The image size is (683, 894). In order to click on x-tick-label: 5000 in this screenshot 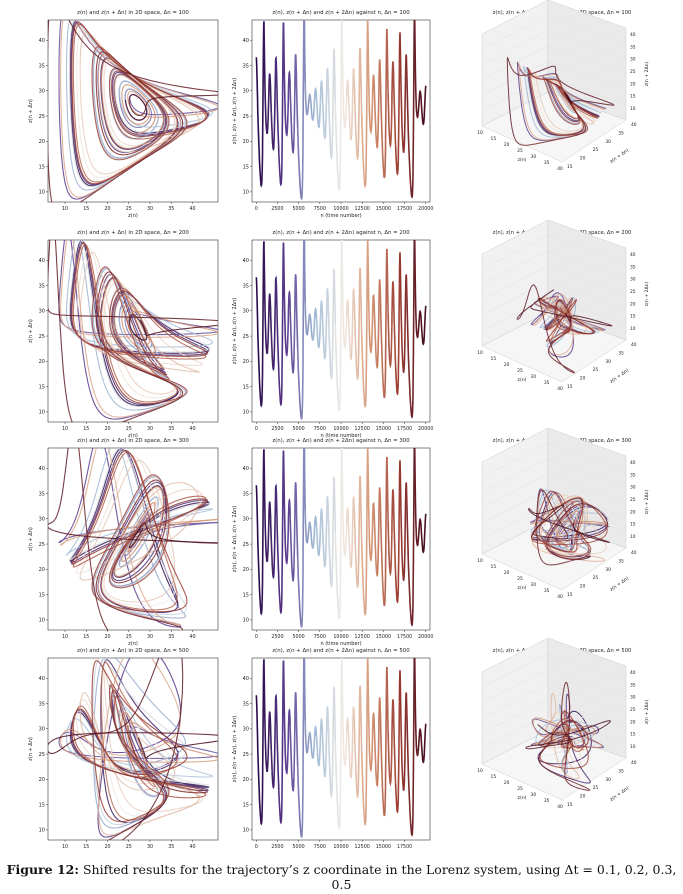, I will do `click(299, 429)`.